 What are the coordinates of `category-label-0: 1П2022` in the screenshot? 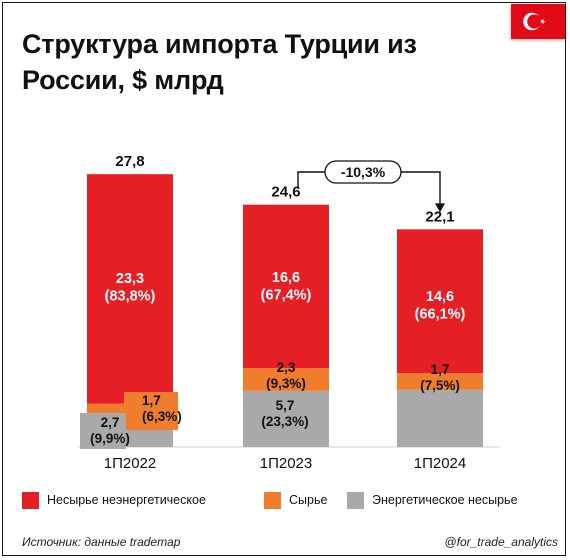 It's located at (130, 463).